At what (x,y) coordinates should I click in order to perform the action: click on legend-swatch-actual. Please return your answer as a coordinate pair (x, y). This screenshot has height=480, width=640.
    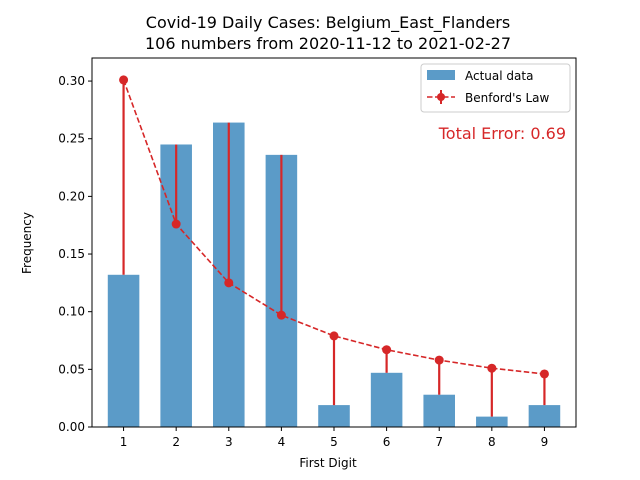
    Looking at the image, I should click on (441, 75).